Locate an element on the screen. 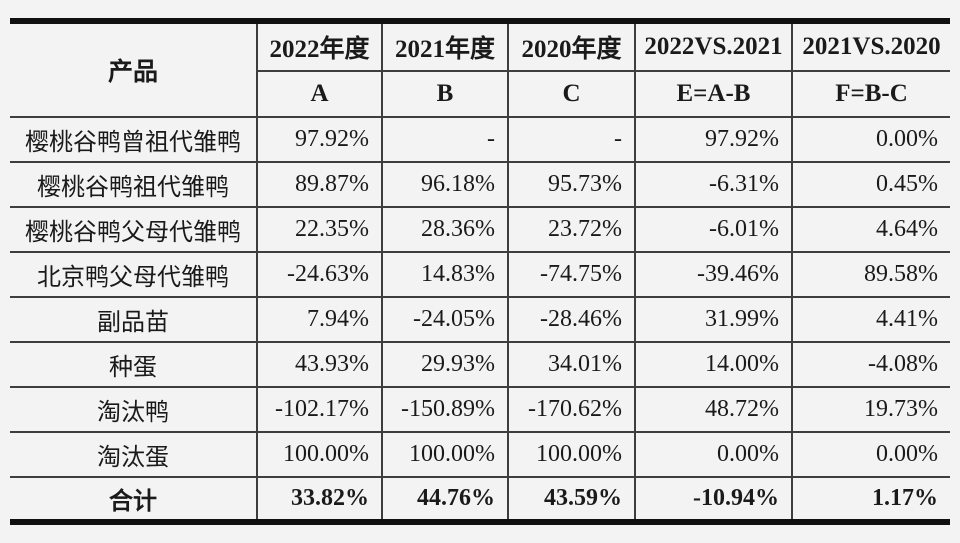  value-2021: 100.00% is located at coordinates (445, 454).